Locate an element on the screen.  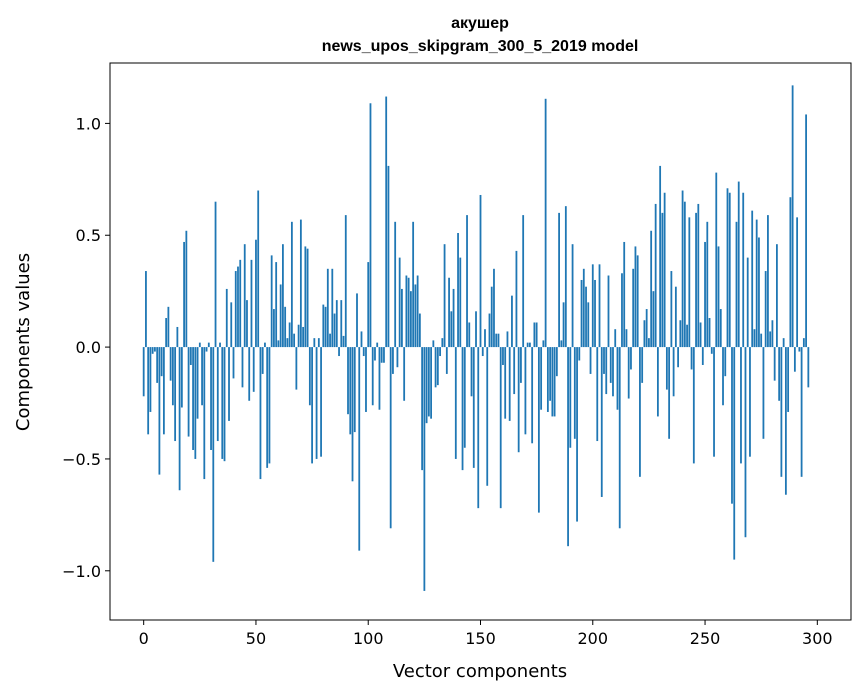
x-tick-label: 250 is located at coordinates (705, 638).